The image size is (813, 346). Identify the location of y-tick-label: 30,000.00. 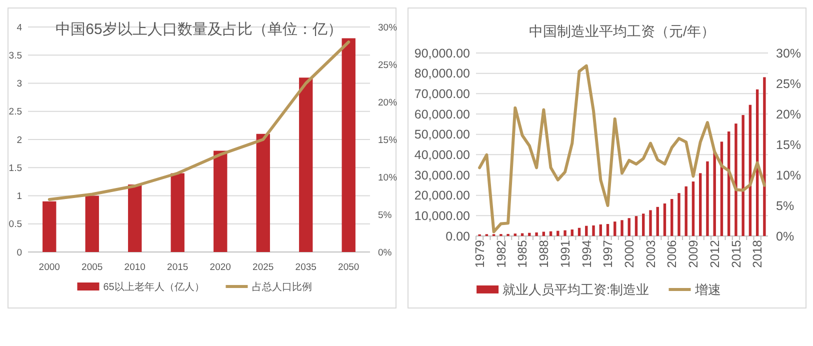
(442, 175).